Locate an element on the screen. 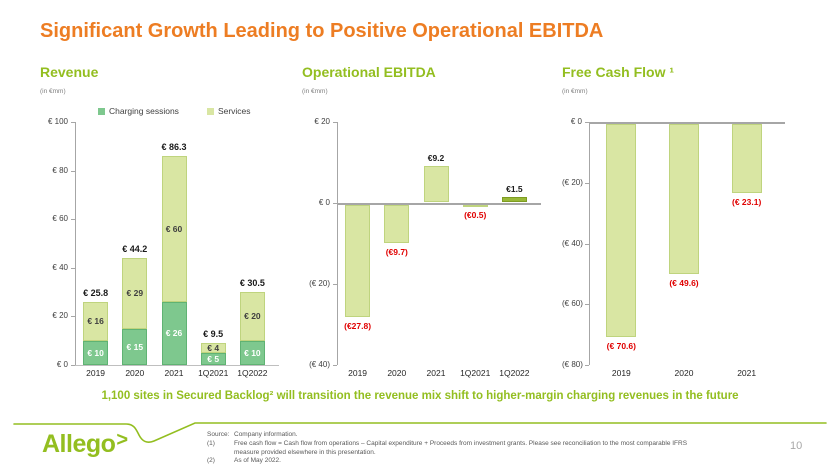 This screenshot has width=840, height=472. bar-segment-label: € 26 is located at coordinates (174, 333).